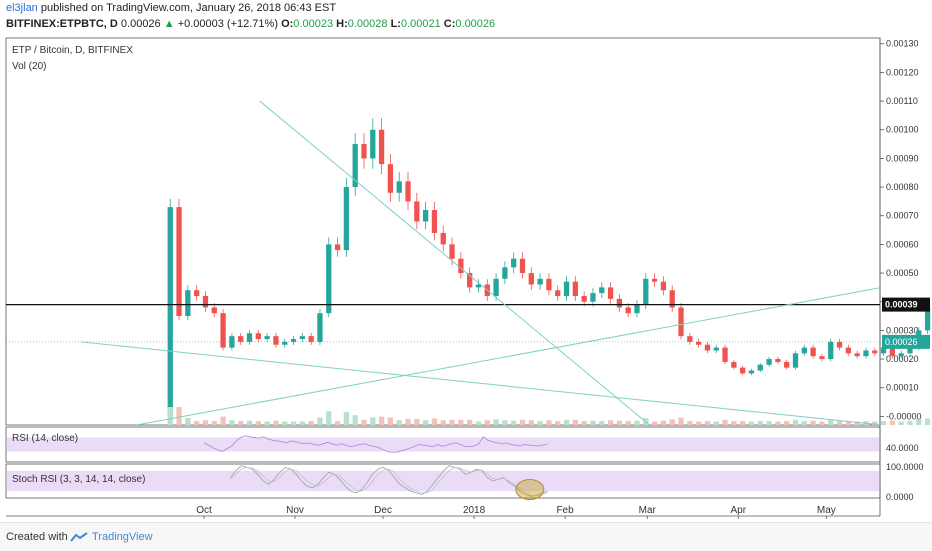 This screenshot has height=551, width=932. Describe the element at coordinates (902, 330) in the screenshot. I see `y-tick-label: 0.00030` at that location.